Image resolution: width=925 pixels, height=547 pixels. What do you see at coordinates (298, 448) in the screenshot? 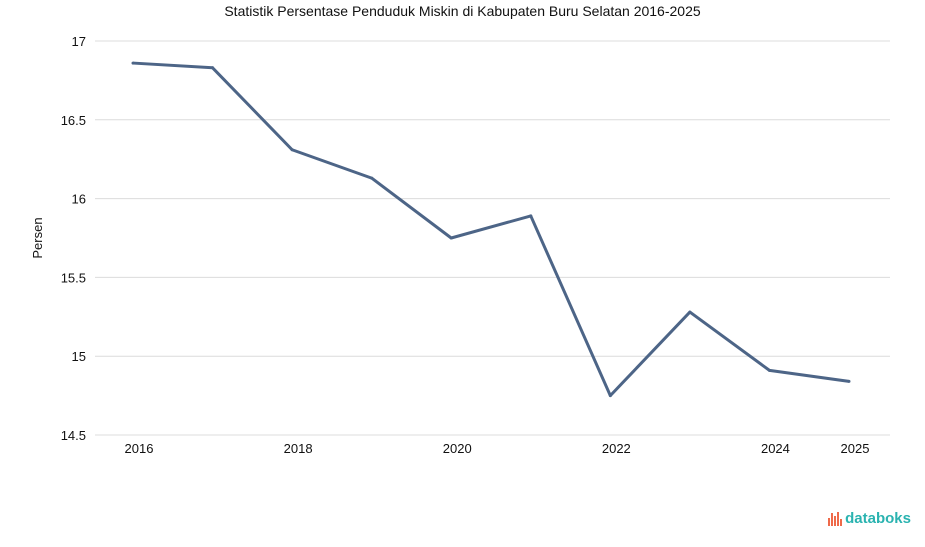
I see `x-tick-label: 2018` at bounding box center [298, 448].